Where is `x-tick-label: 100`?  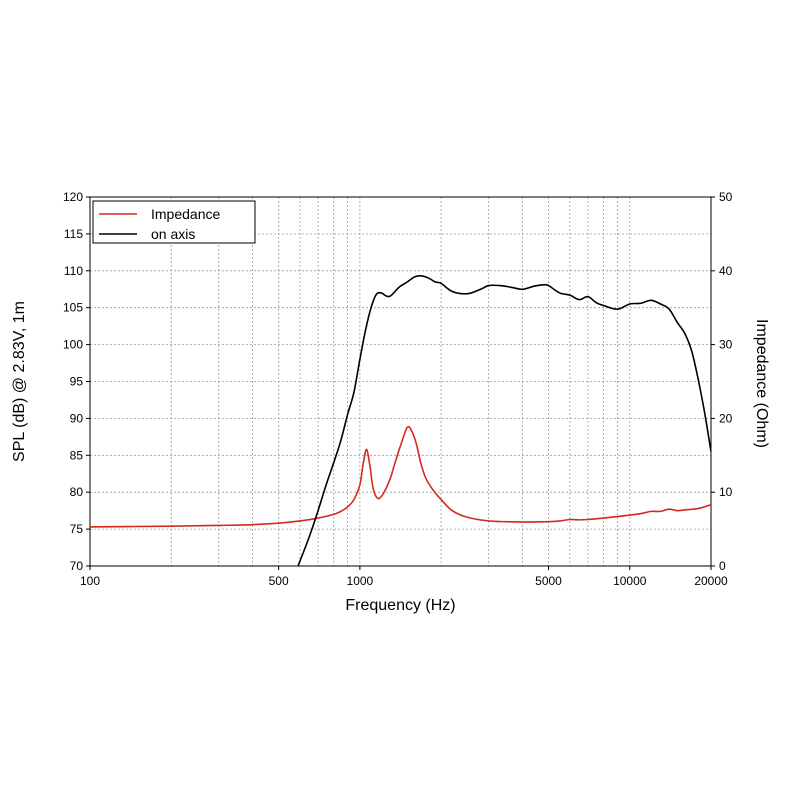 x-tick-label: 100 is located at coordinates (90, 581).